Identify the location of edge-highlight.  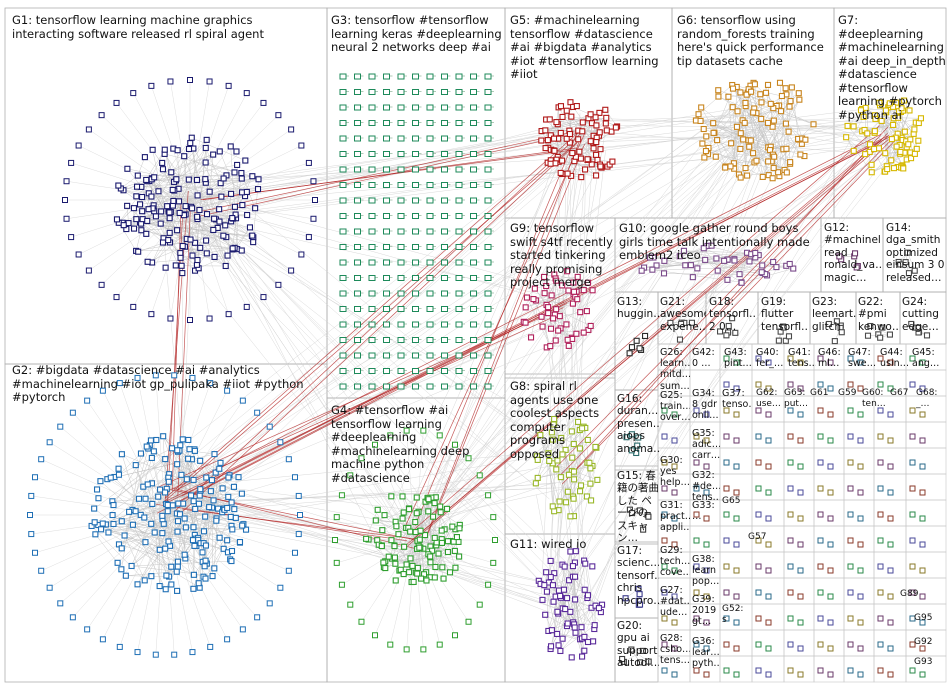
(370, 402).